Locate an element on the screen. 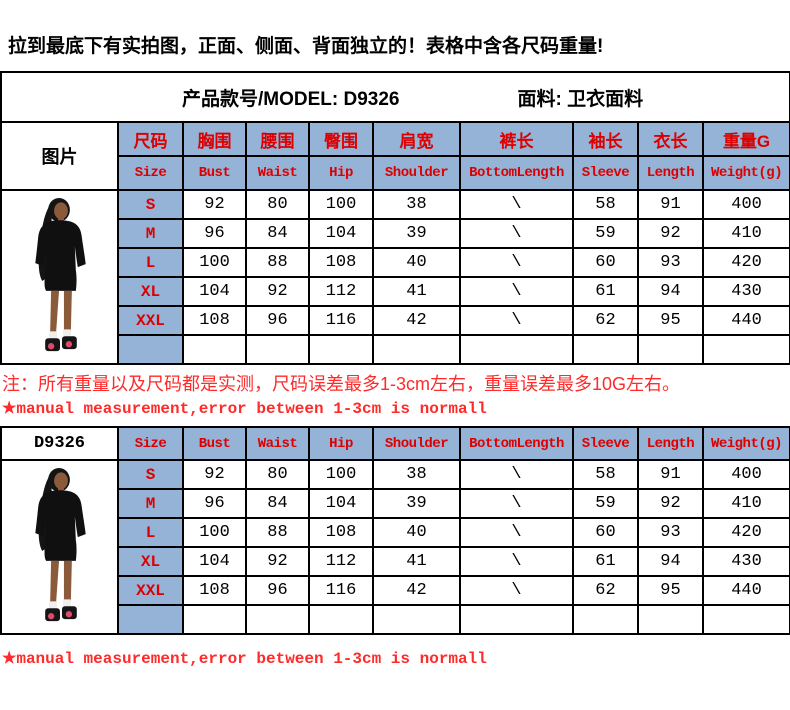  sleeve-value: 59 is located at coordinates (605, 503).